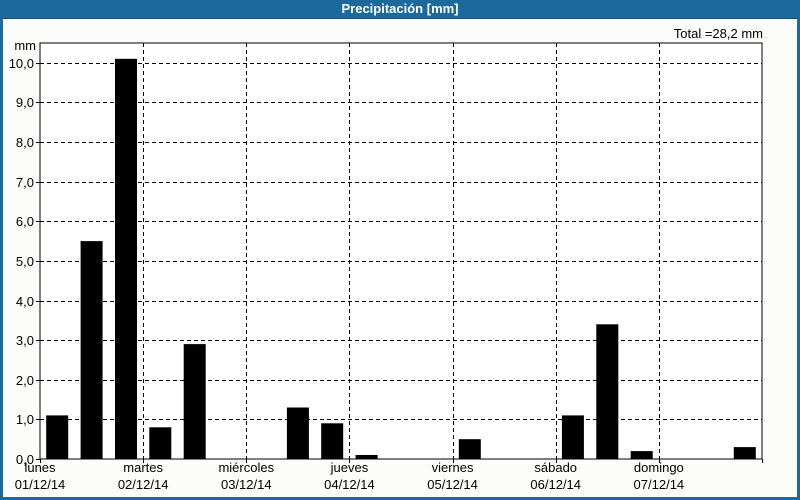 The height and width of the screenshot is (500, 800). I want to click on day-name-label: lunes, so click(40, 467).